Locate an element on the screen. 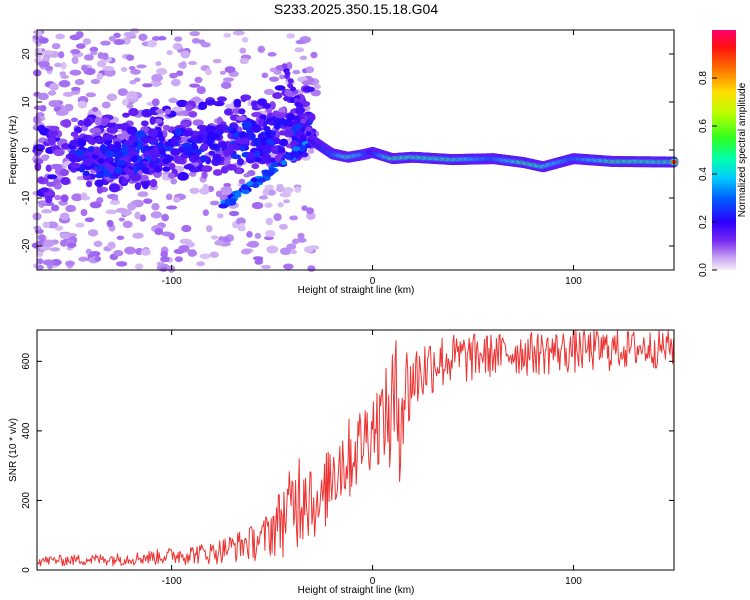  colorbar-tick-label: 0.0 is located at coordinates (703, 270).